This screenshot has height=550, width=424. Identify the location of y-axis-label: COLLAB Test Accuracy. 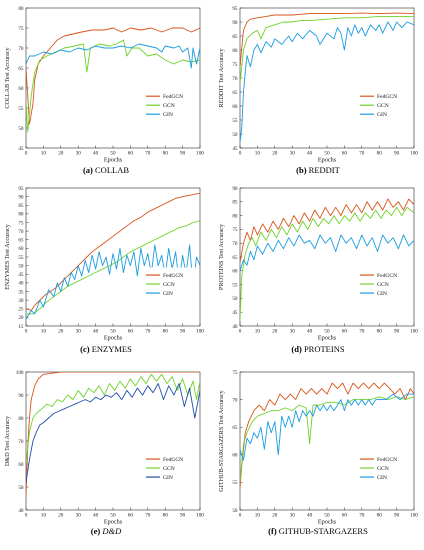
(7, 77).